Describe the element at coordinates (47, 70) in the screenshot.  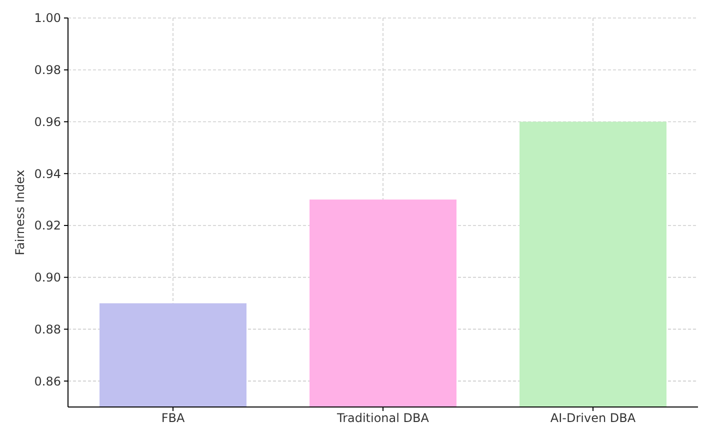
I see `y-tick-label: 0.98` at that location.